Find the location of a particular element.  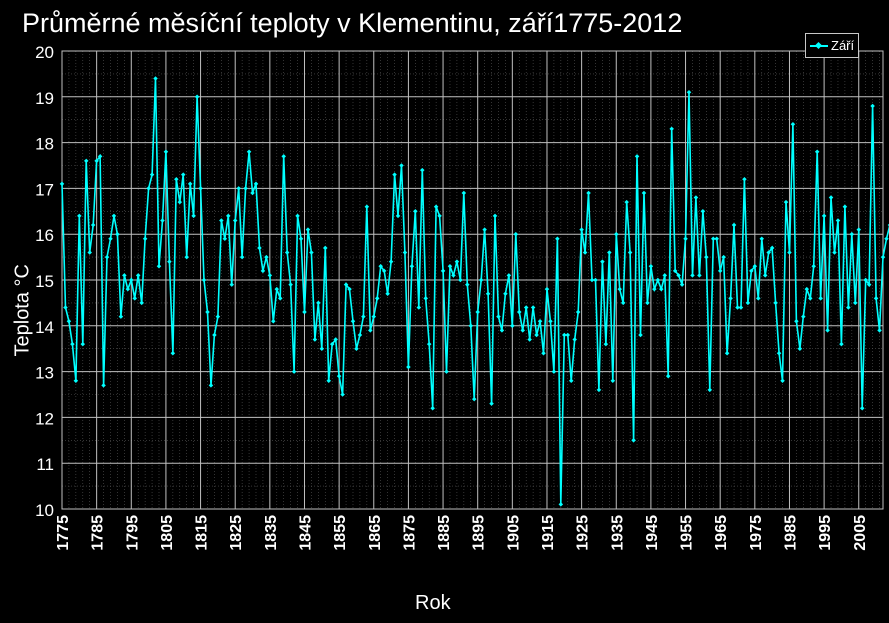

y-tick-label: 10 is located at coordinates (44, 510).